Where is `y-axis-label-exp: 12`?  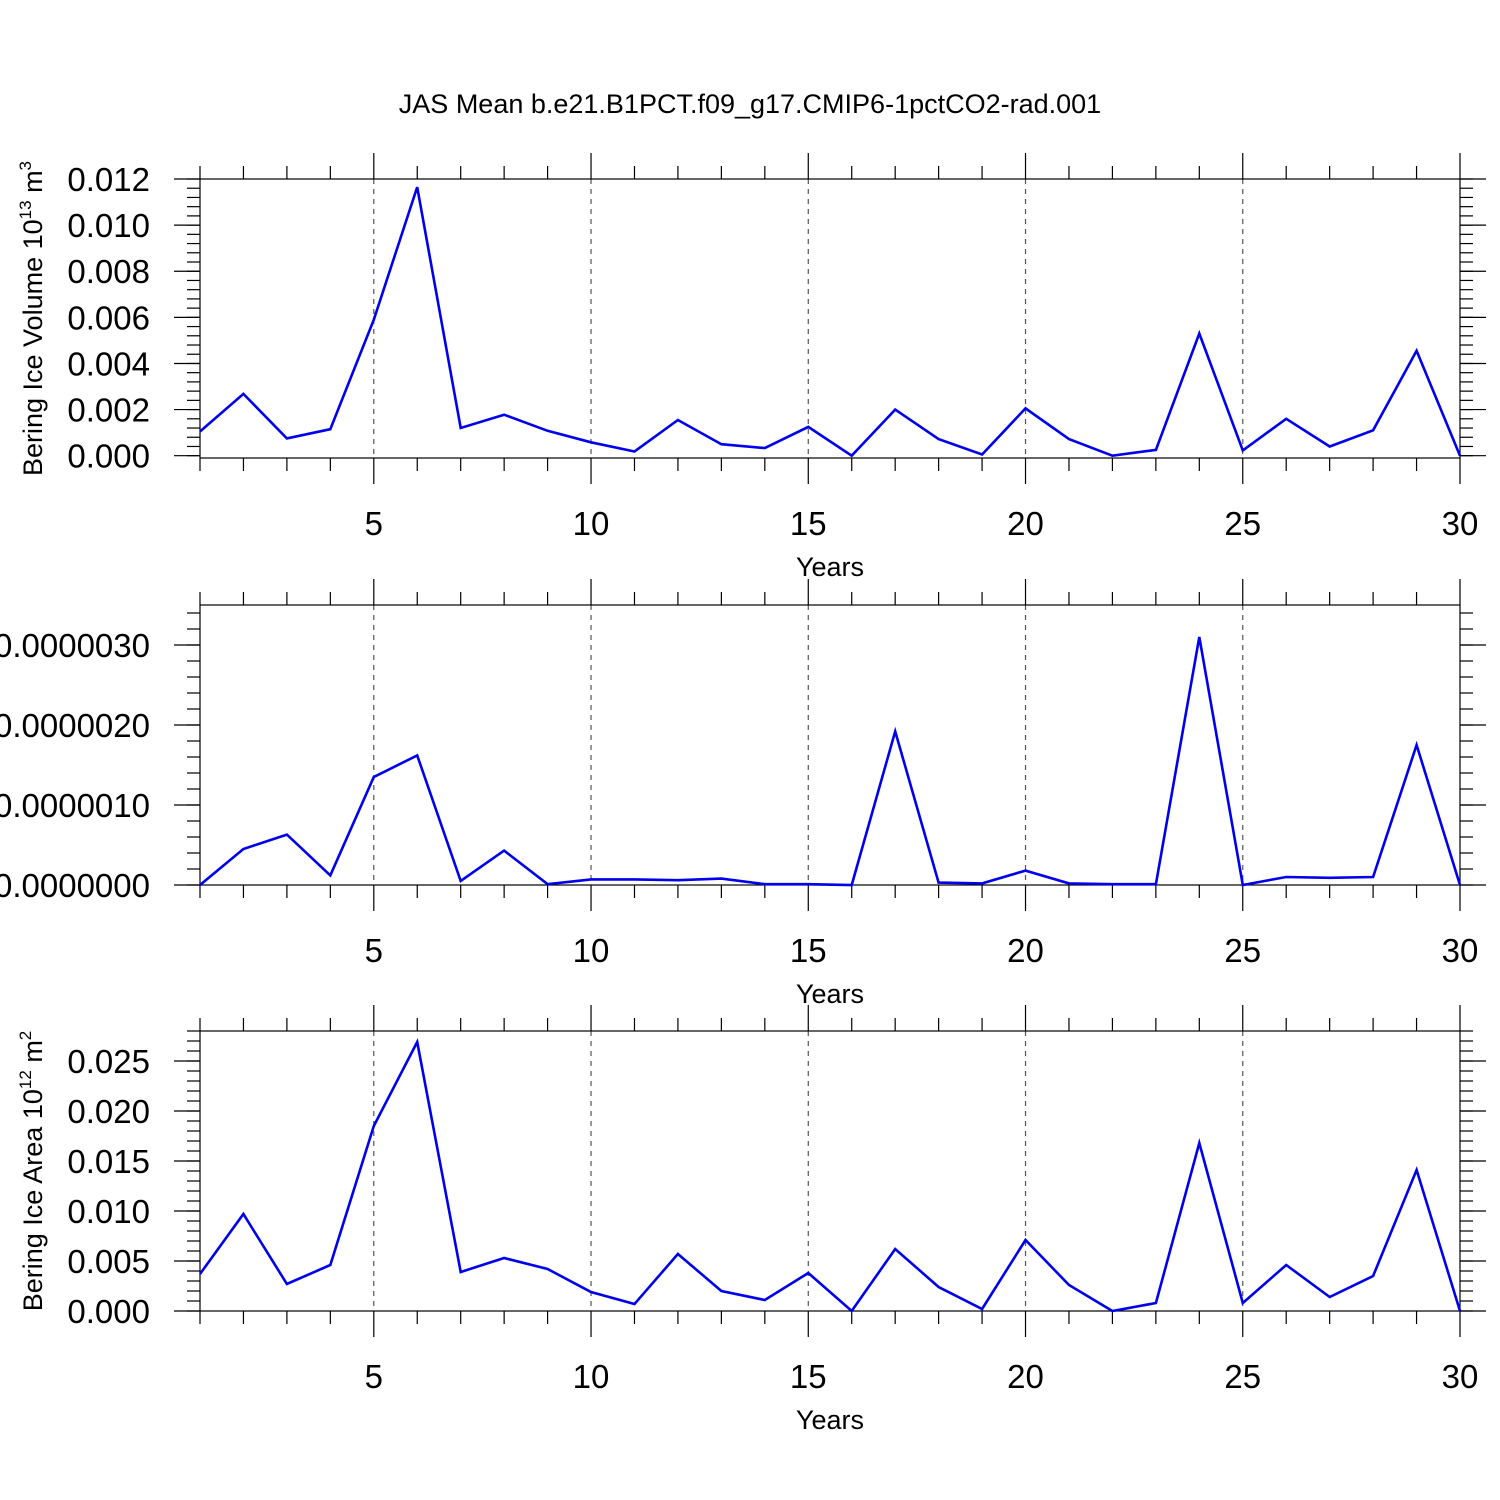 y-axis-label-exp: 12 is located at coordinates (25, 1079).